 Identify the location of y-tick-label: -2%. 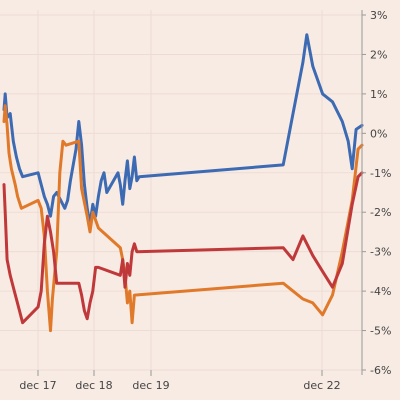
(380, 212).